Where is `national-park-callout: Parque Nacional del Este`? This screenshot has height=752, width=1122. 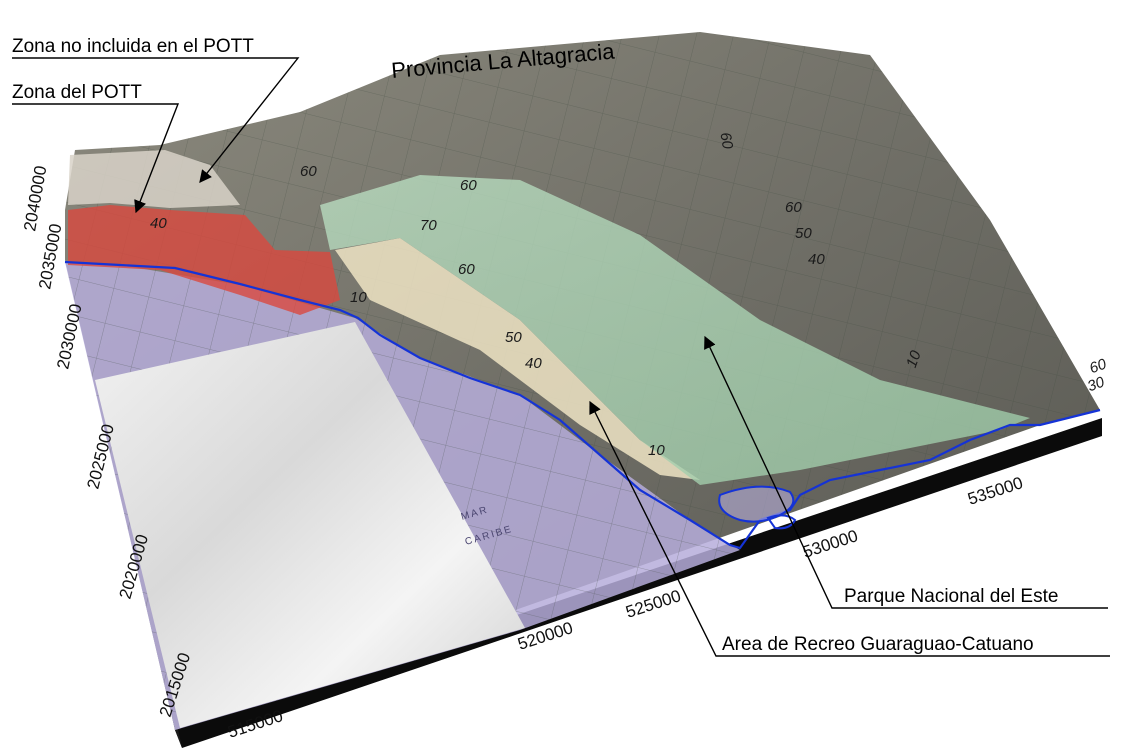 national-park-callout: Parque Nacional del Este is located at coordinates (951, 596).